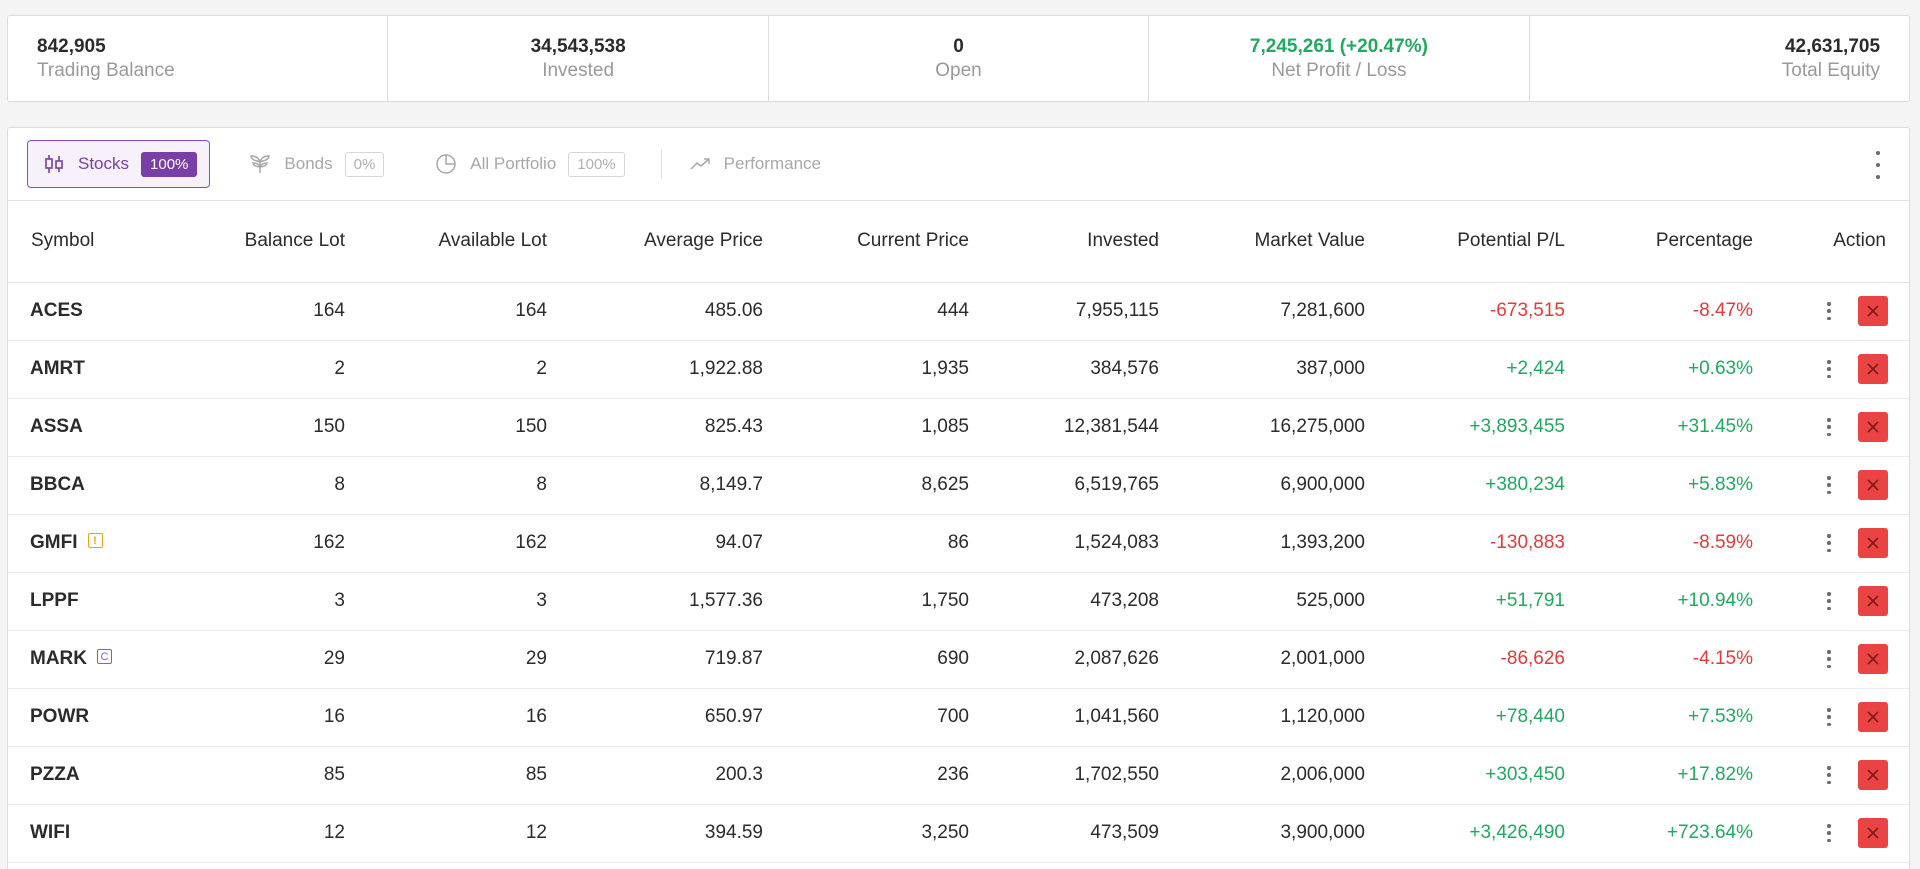 This screenshot has width=1920, height=869. Describe the element at coordinates (1262, 485) in the screenshot. I see `cell-market-value: 6,900,000` at that location.